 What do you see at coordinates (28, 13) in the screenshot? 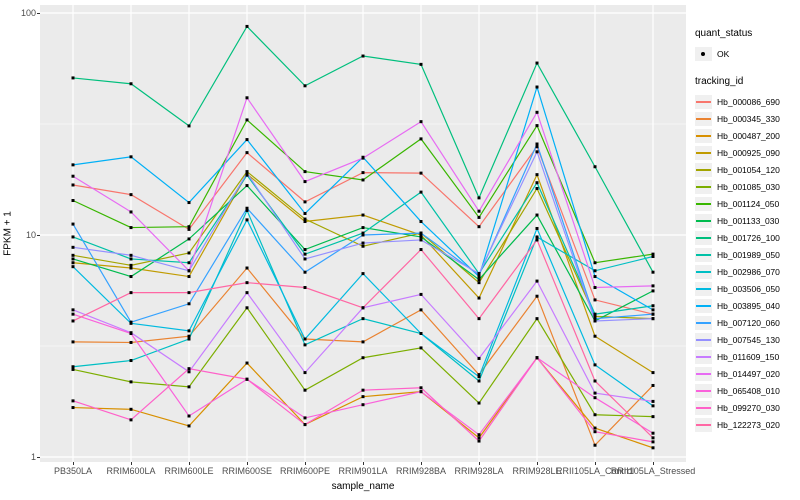
I see `y-tick-label: 100` at bounding box center [28, 13].